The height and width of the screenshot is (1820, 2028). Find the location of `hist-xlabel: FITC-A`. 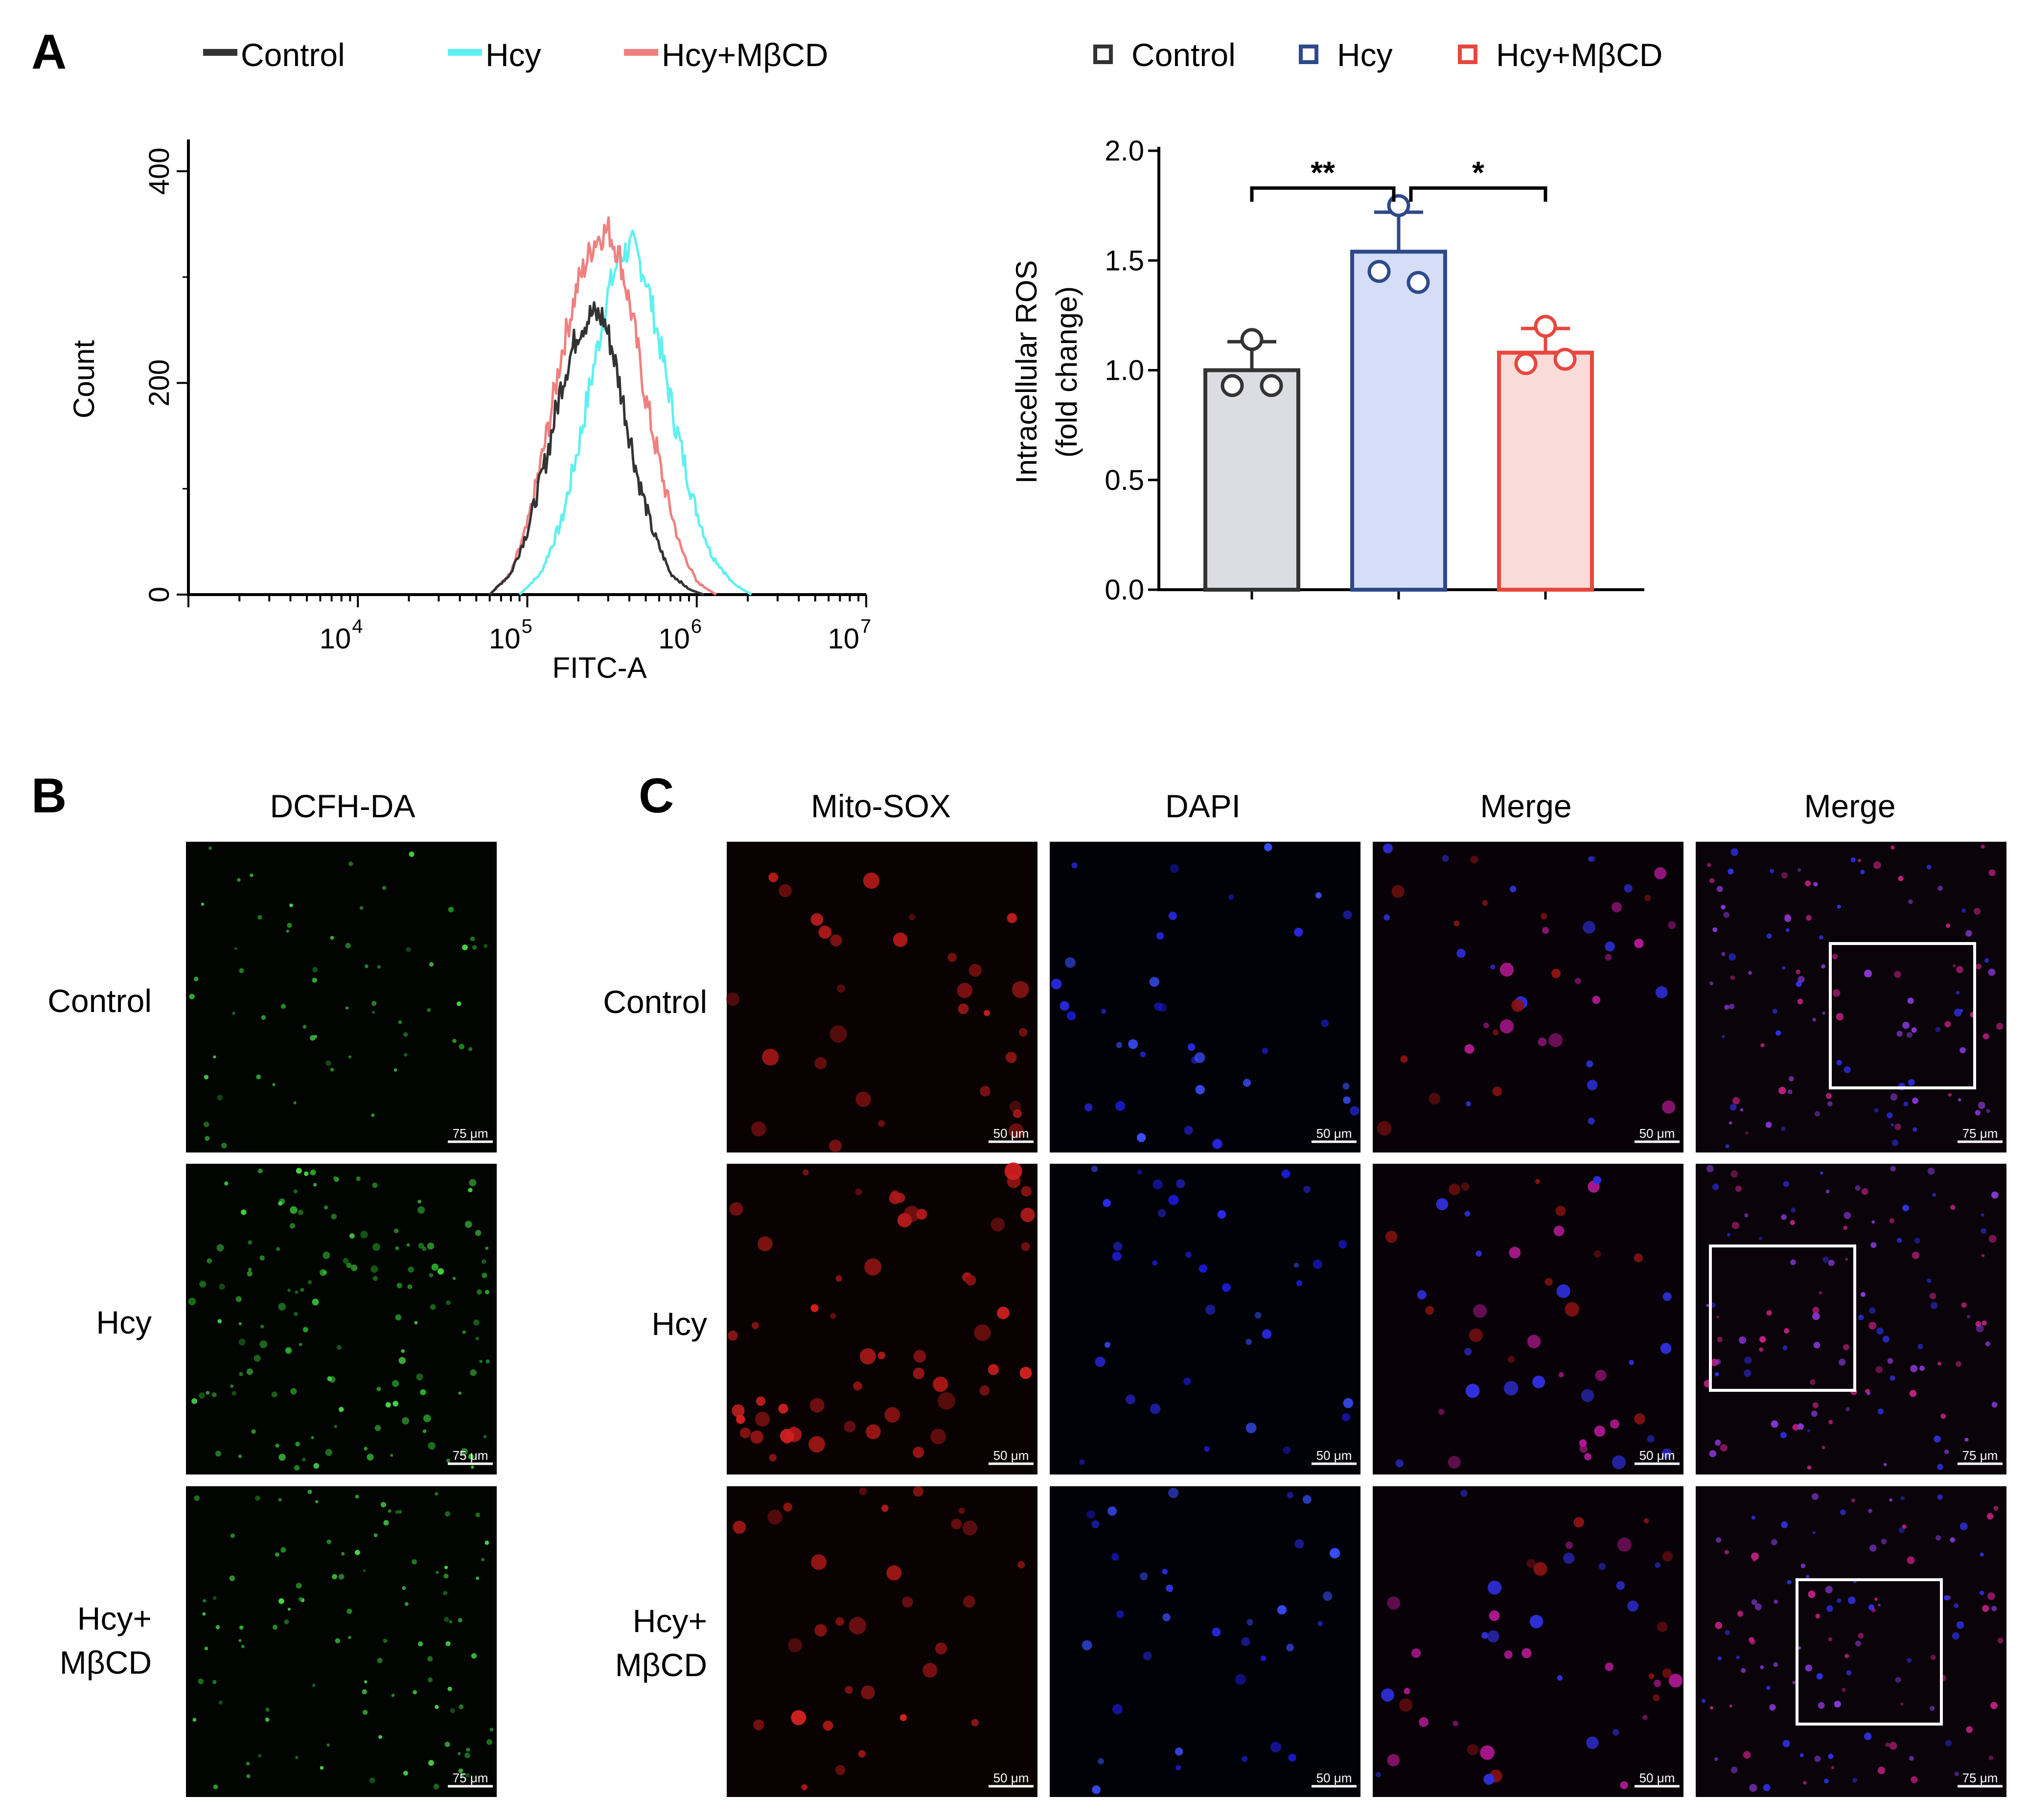

hist-xlabel: FITC-A is located at coordinates (599, 667).